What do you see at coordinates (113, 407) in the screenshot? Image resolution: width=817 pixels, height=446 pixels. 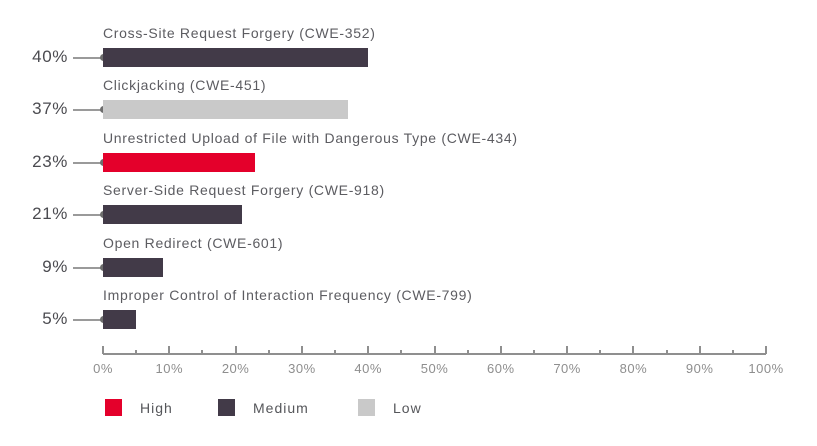 I see `legend-swatch-high` at bounding box center [113, 407].